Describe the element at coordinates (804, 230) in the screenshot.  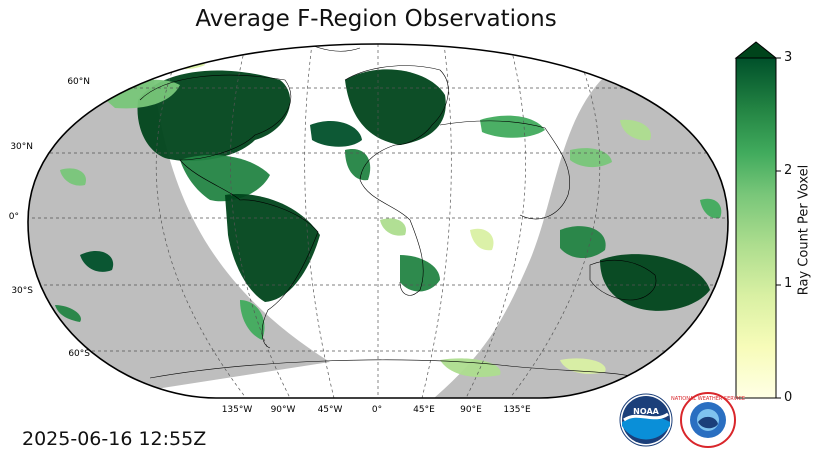
I see `colorbar-label: Ray Count Per Voxel` at that location.